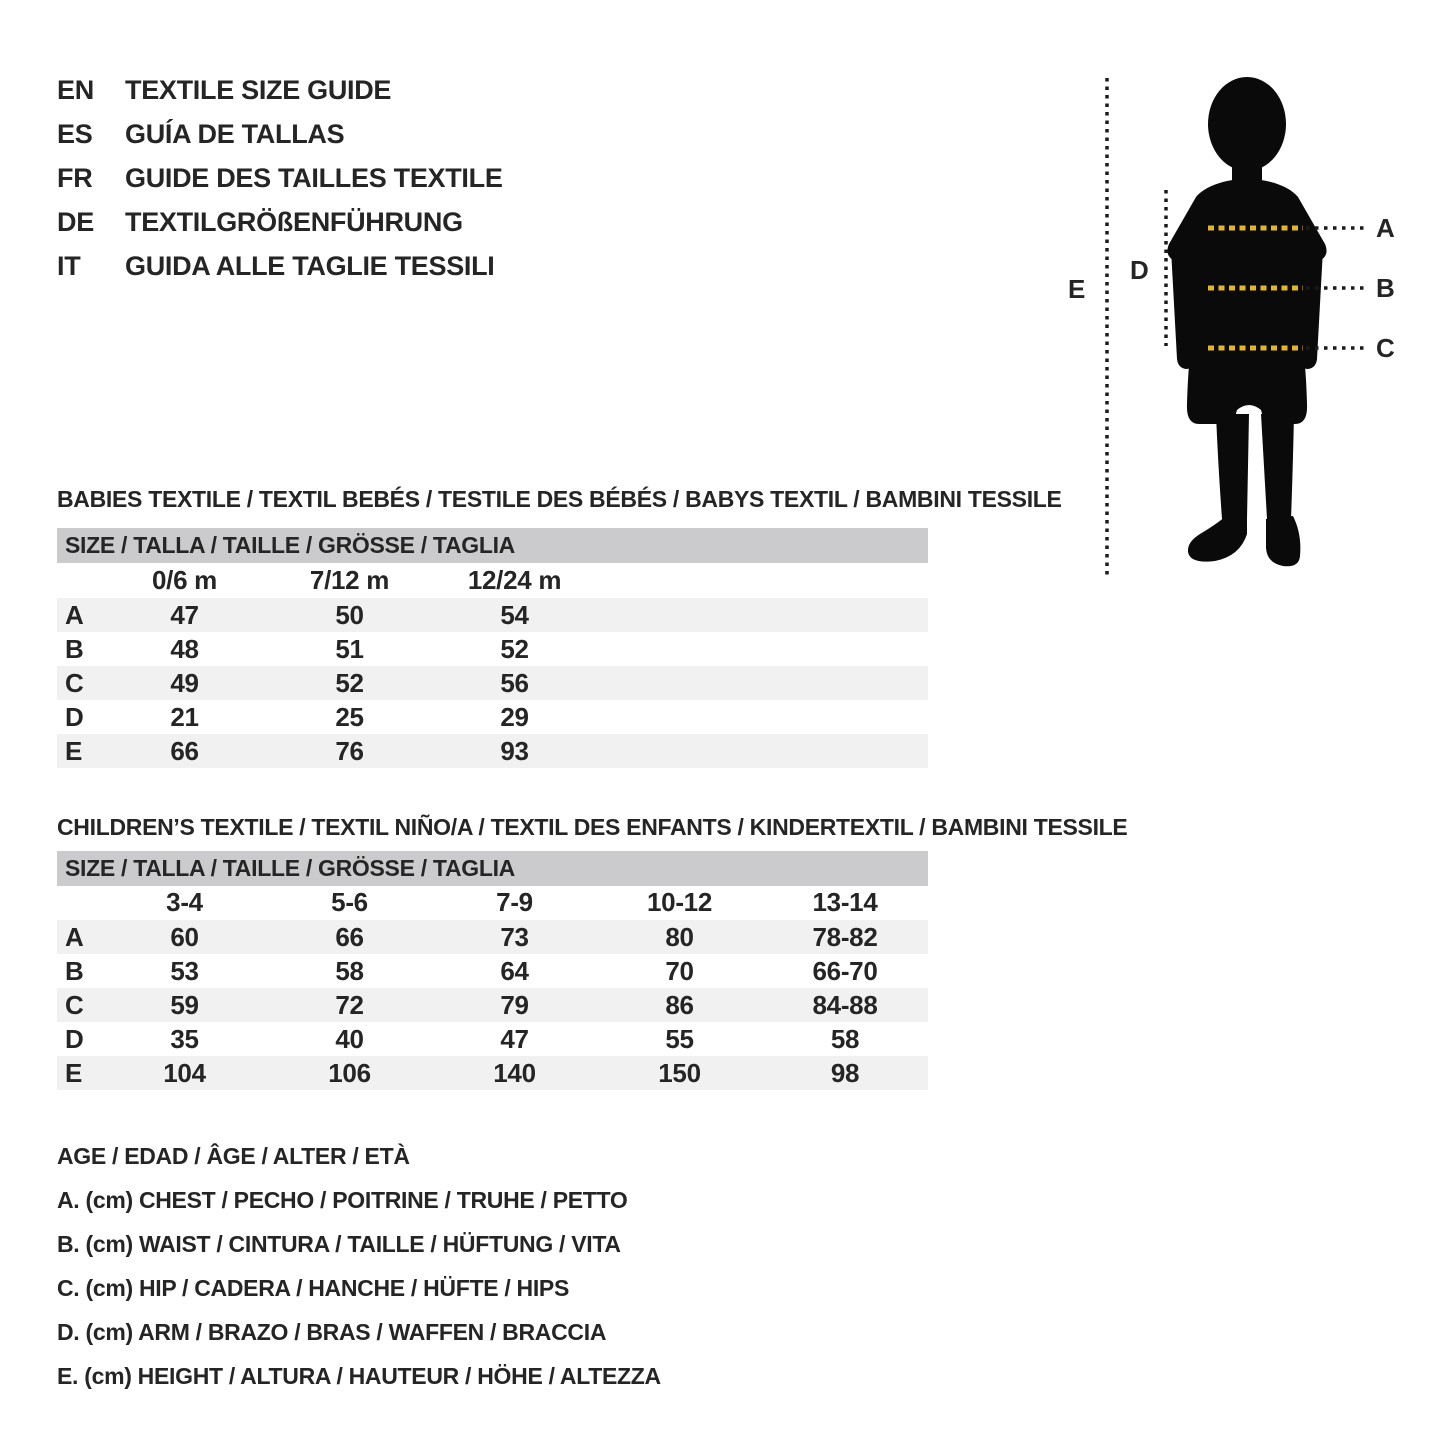  Describe the element at coordinates (492, 683) in the screenshot. I see `table-row: C 49 52 56` at that location.